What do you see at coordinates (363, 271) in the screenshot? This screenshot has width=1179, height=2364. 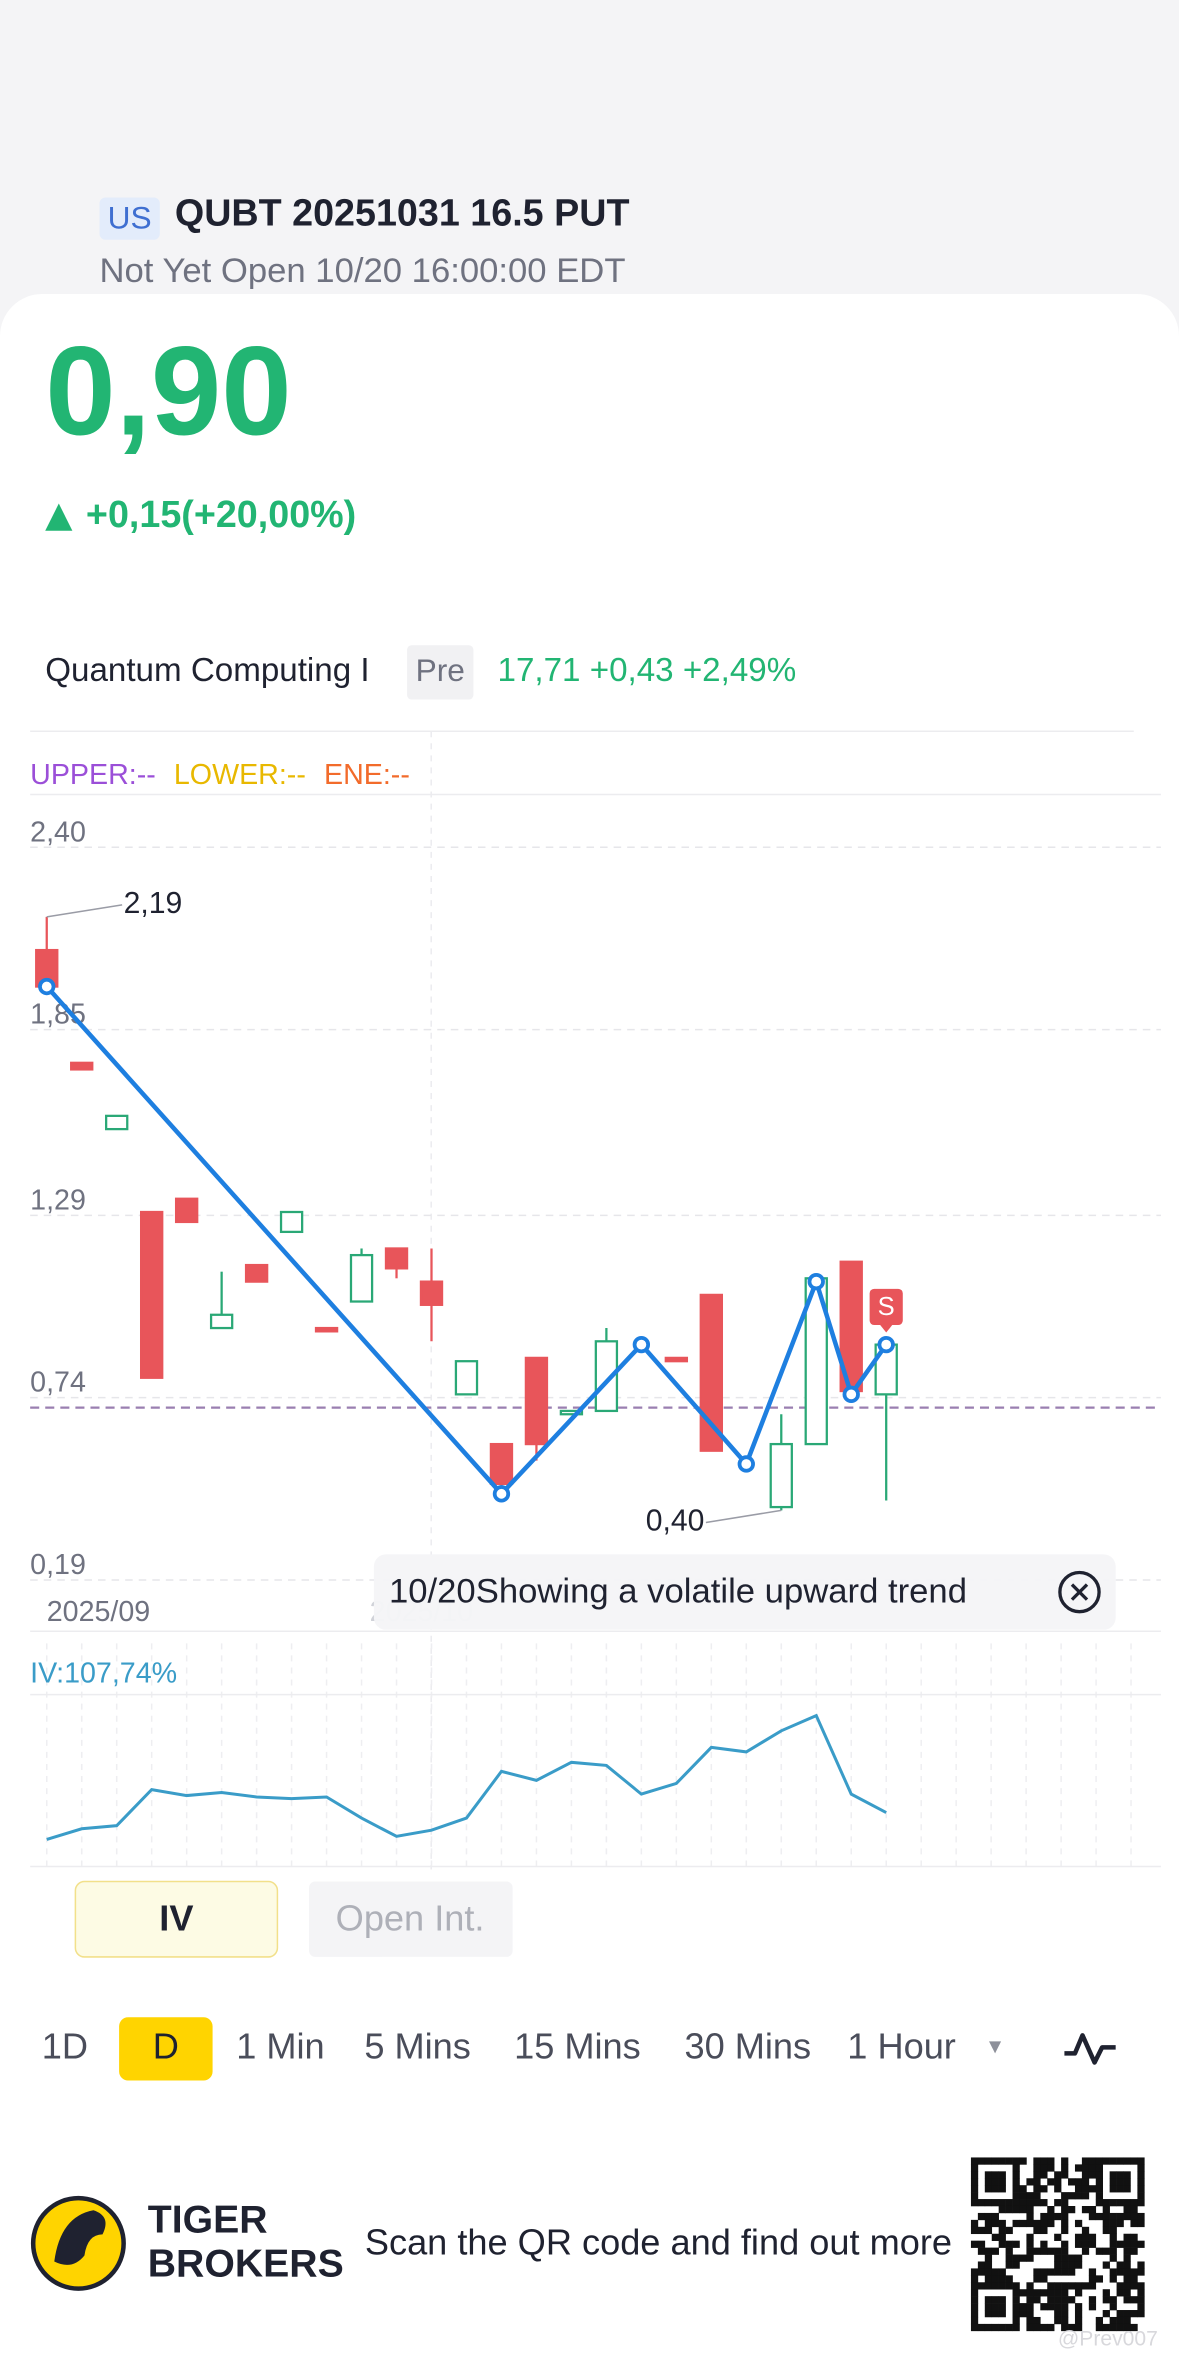 I see `market-status: Not Yet Open 10/20 16:00:00 EDT` at bounding box center [363, 271].